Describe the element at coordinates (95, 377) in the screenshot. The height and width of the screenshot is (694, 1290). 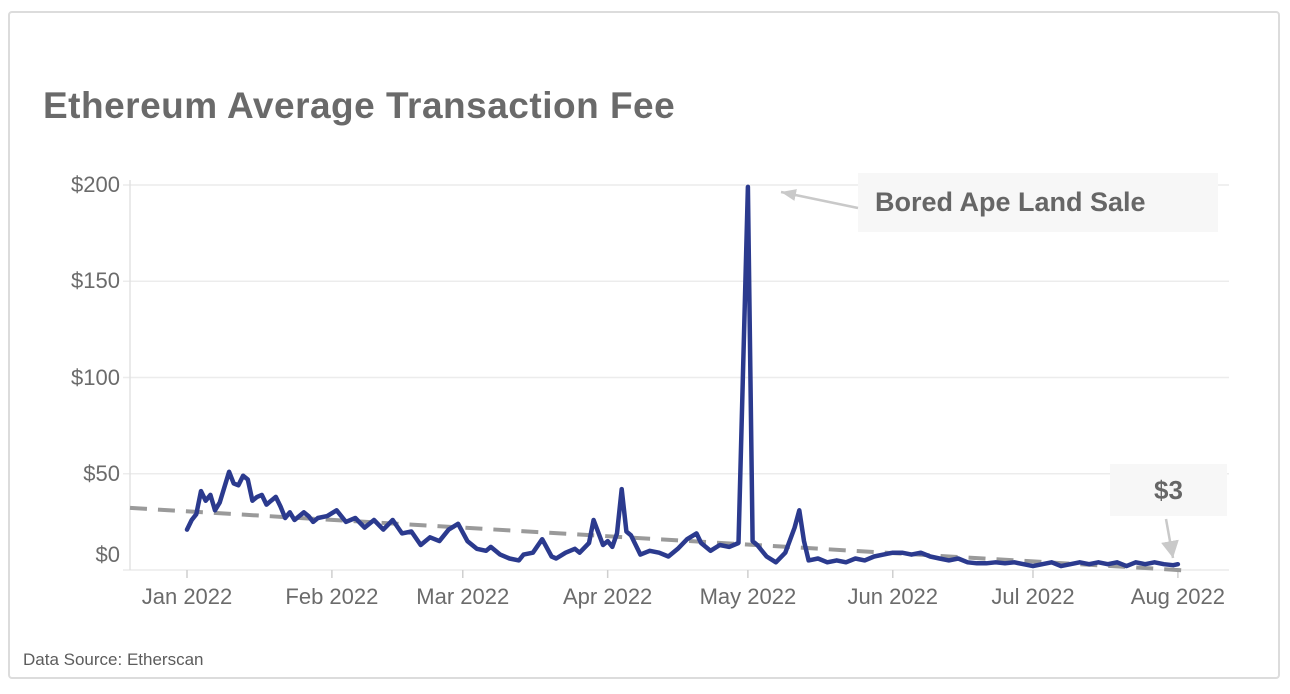
I see `y-tick-label-100: $100` at that location.